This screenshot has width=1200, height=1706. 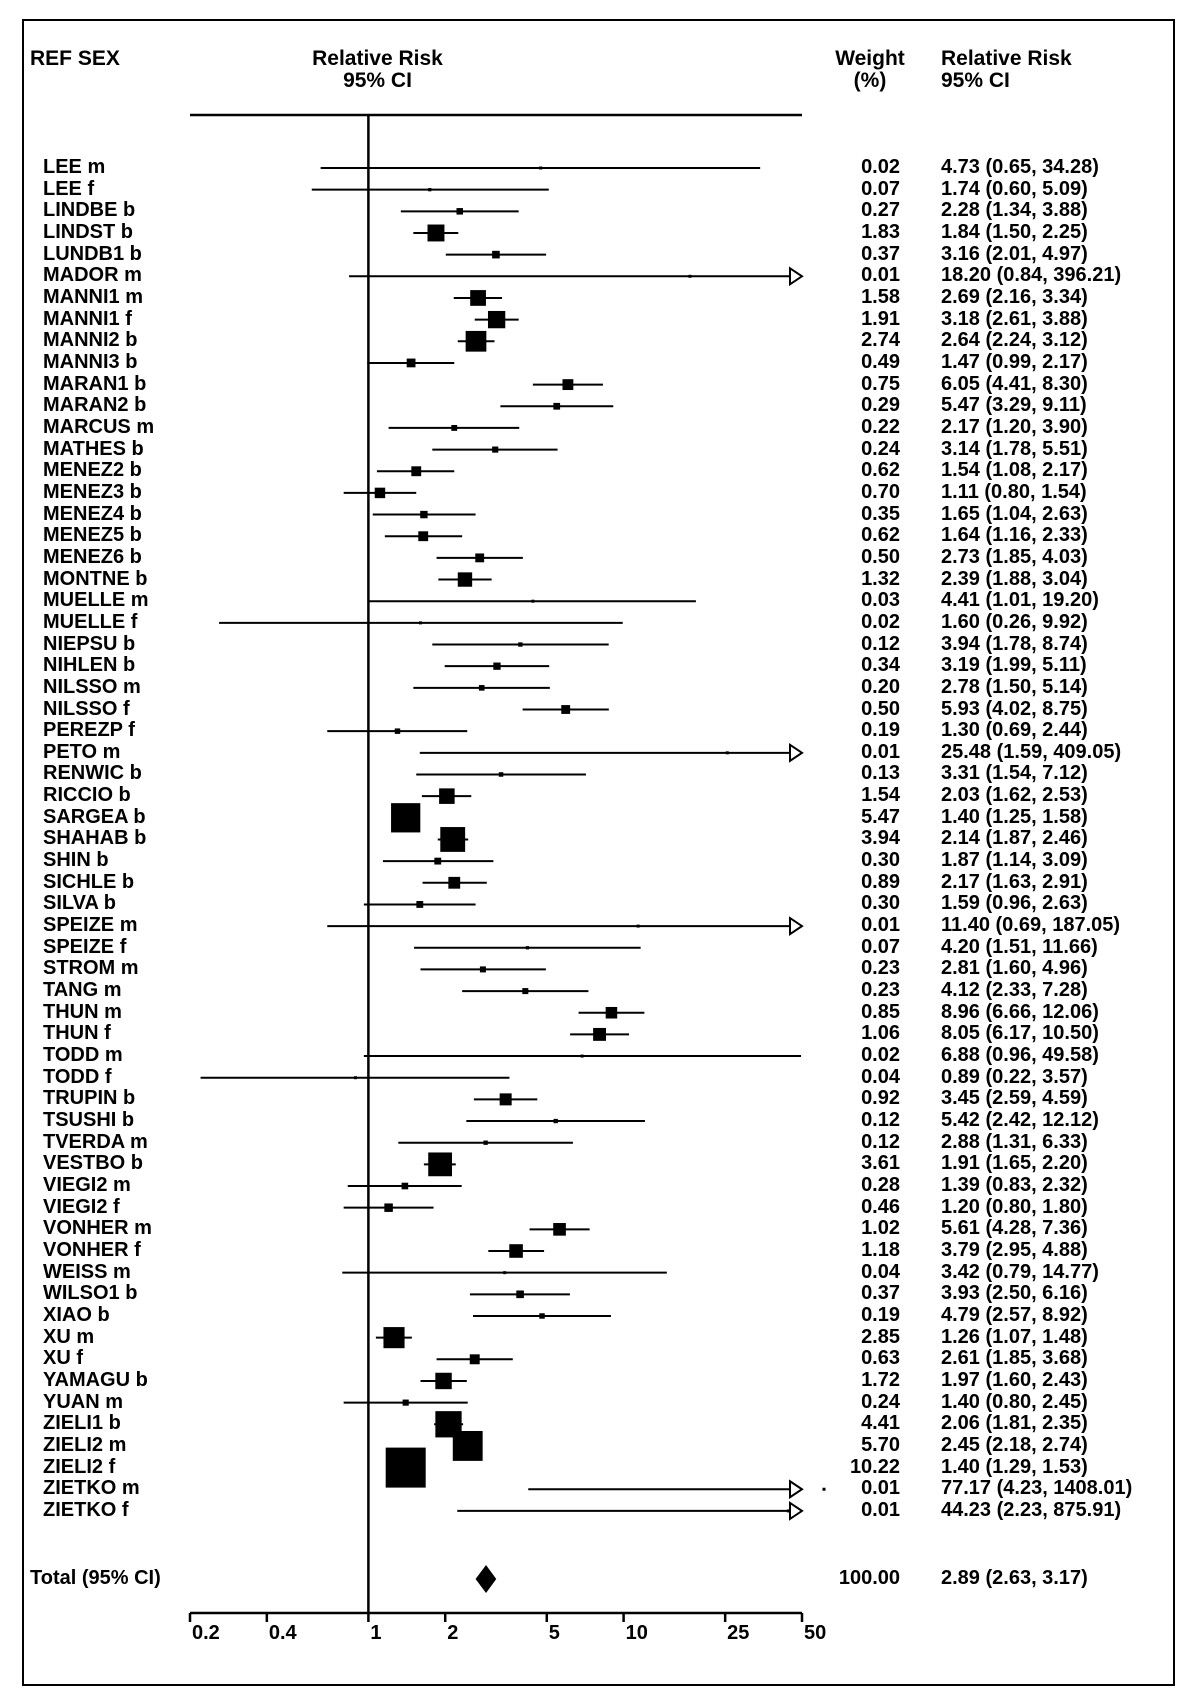 I want to click on study-label: ZIETKO m, so click(x=91, y=1488).